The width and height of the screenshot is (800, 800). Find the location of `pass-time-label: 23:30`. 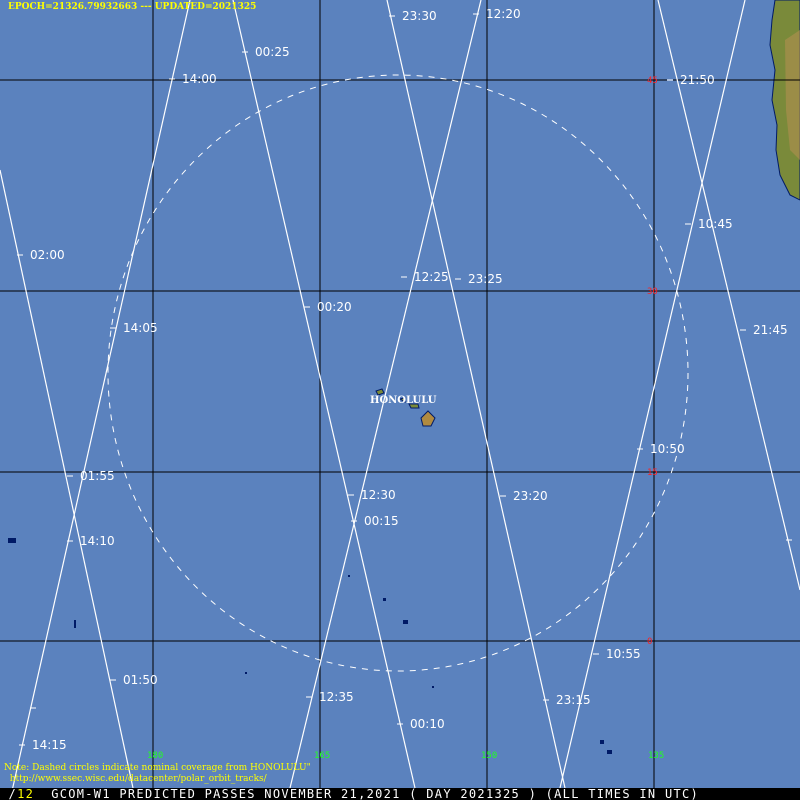

pass-time-label: 23:30 is located at coordinates (419, 16).